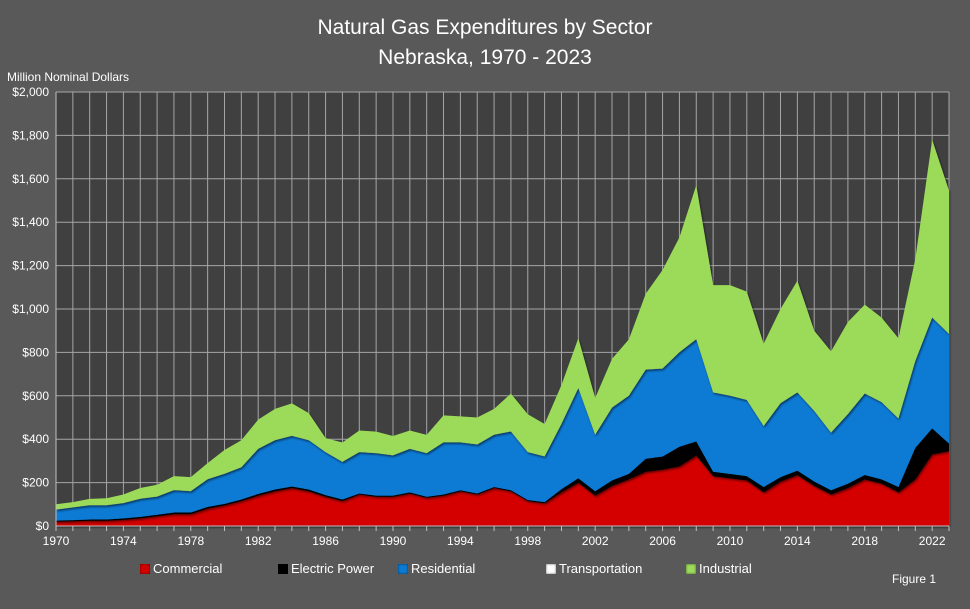  I want to click on y-tick-label: $2,000, so click(30, 92).